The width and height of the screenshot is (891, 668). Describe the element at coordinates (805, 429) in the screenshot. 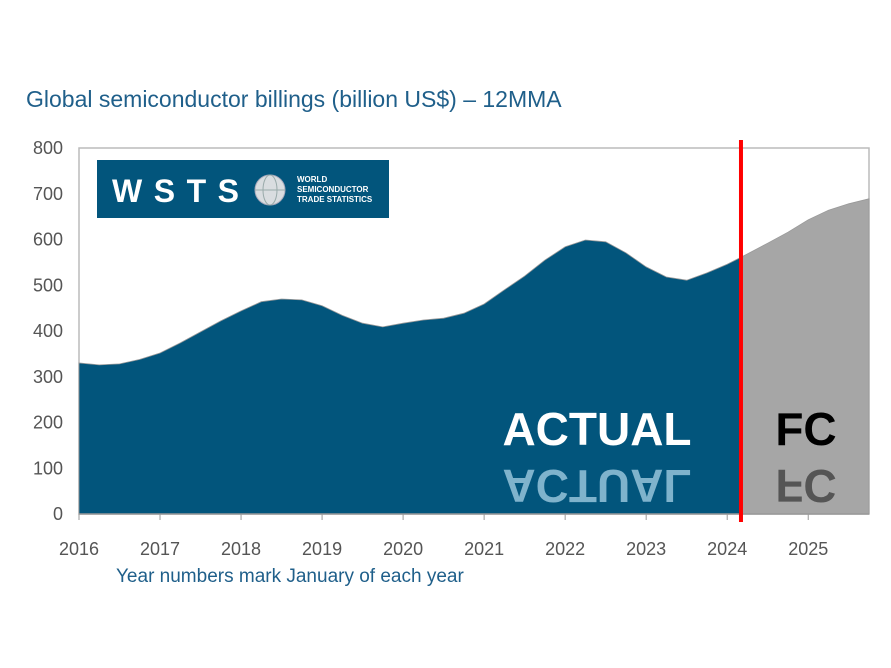

I see `annotation-fc: FC` at that location.